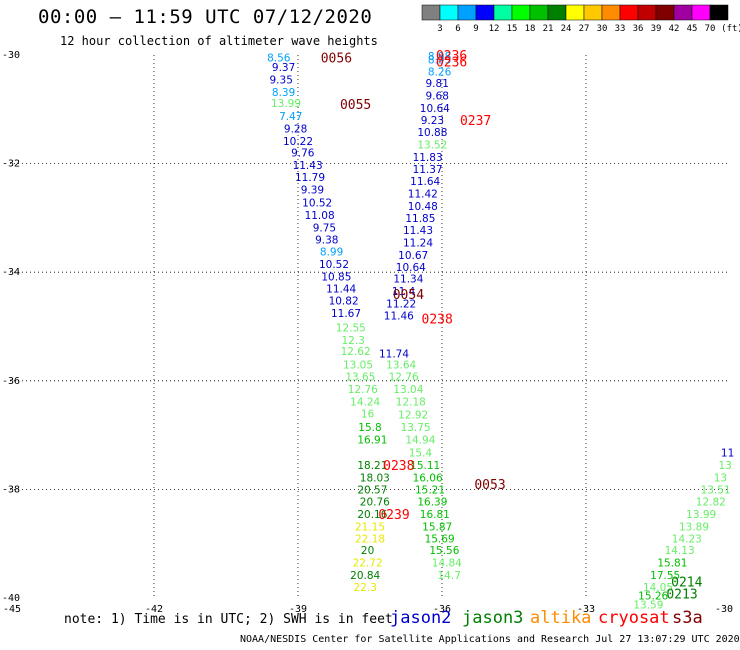  Describe the element at coordinates (11, 55) in the screenshot. I see `y-tick-label: -30` at that location.